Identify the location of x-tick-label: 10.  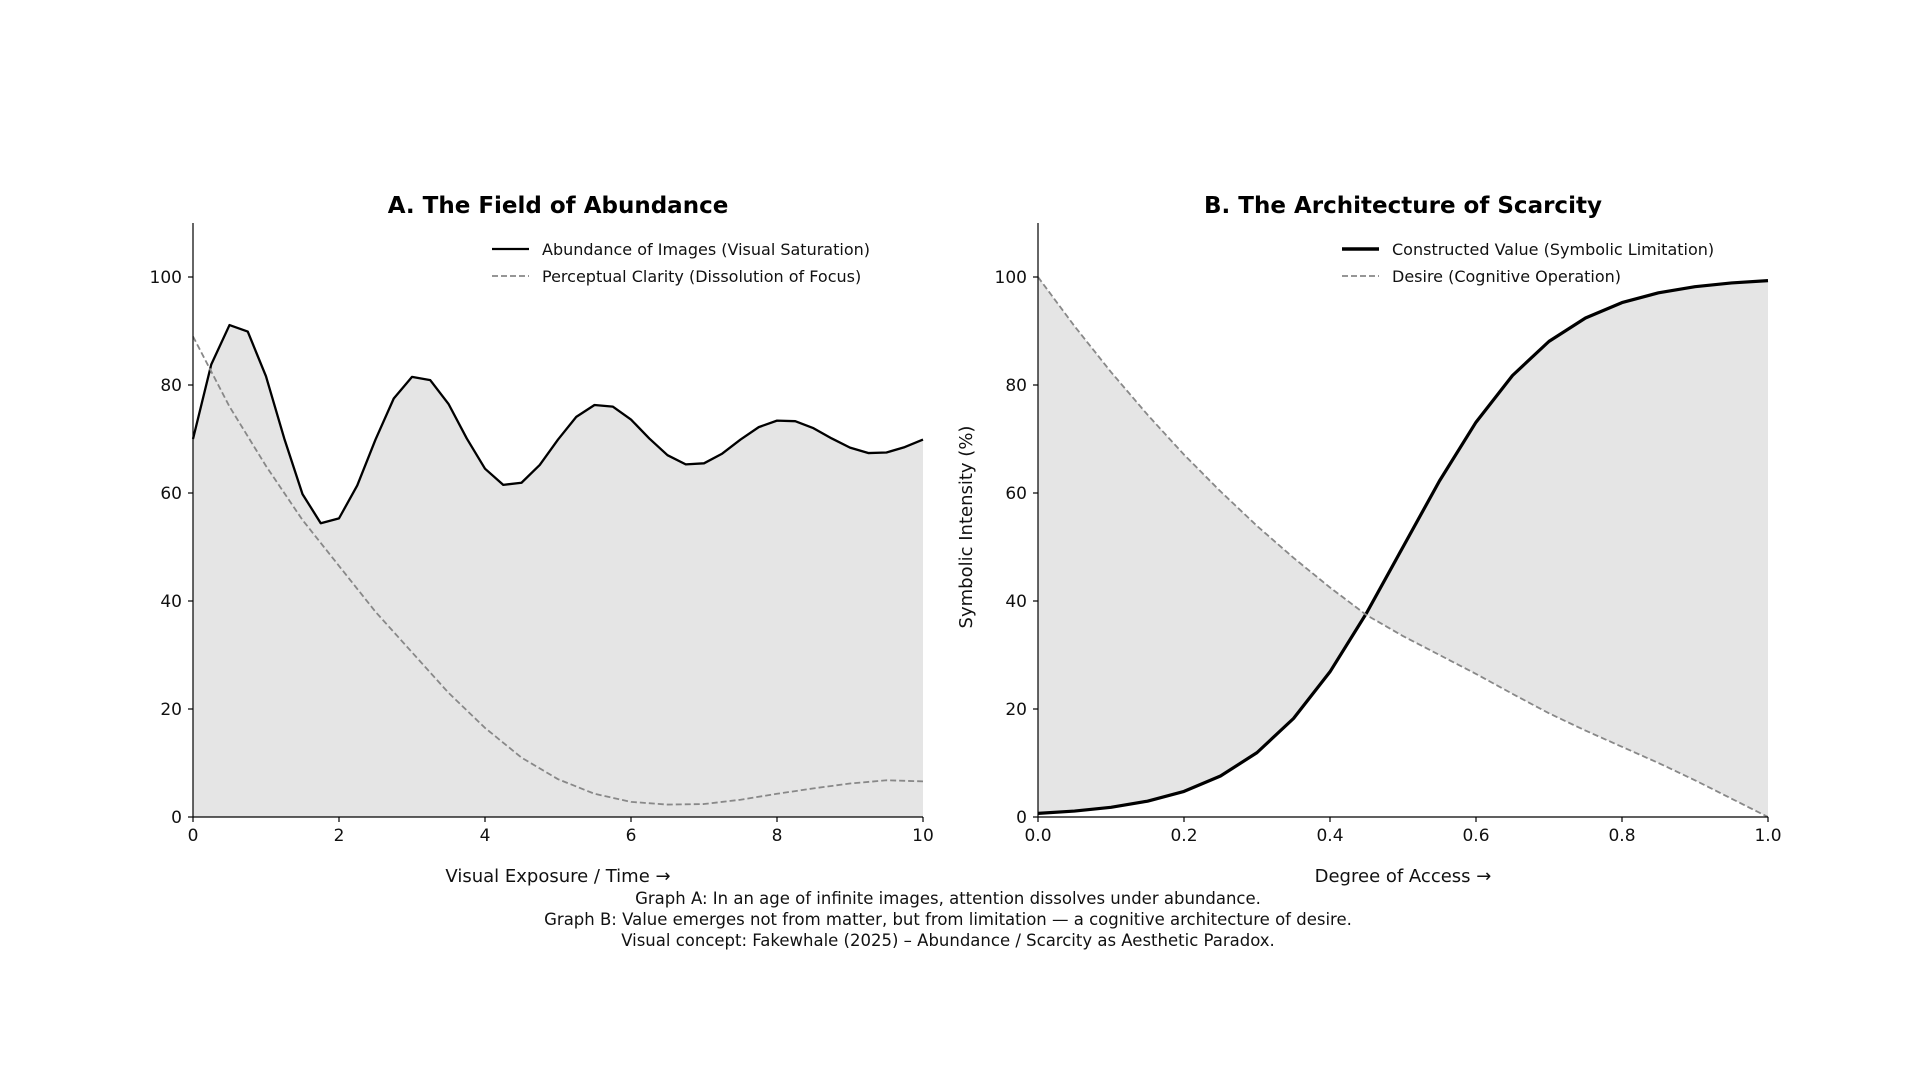
(923, 836).